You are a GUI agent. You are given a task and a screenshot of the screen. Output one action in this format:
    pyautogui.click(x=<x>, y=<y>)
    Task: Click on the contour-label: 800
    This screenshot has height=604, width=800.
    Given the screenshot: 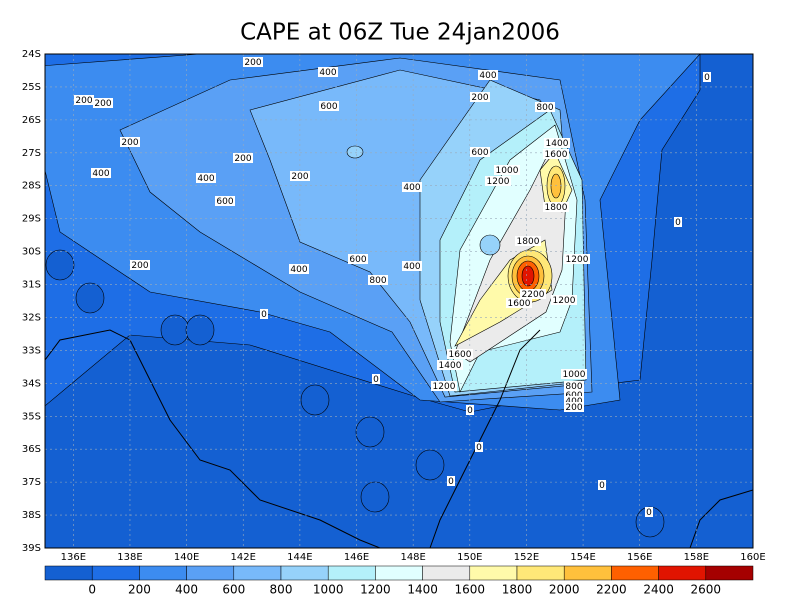 What is the action you would take?
    pyautogui.click(x=544, y=108)
    